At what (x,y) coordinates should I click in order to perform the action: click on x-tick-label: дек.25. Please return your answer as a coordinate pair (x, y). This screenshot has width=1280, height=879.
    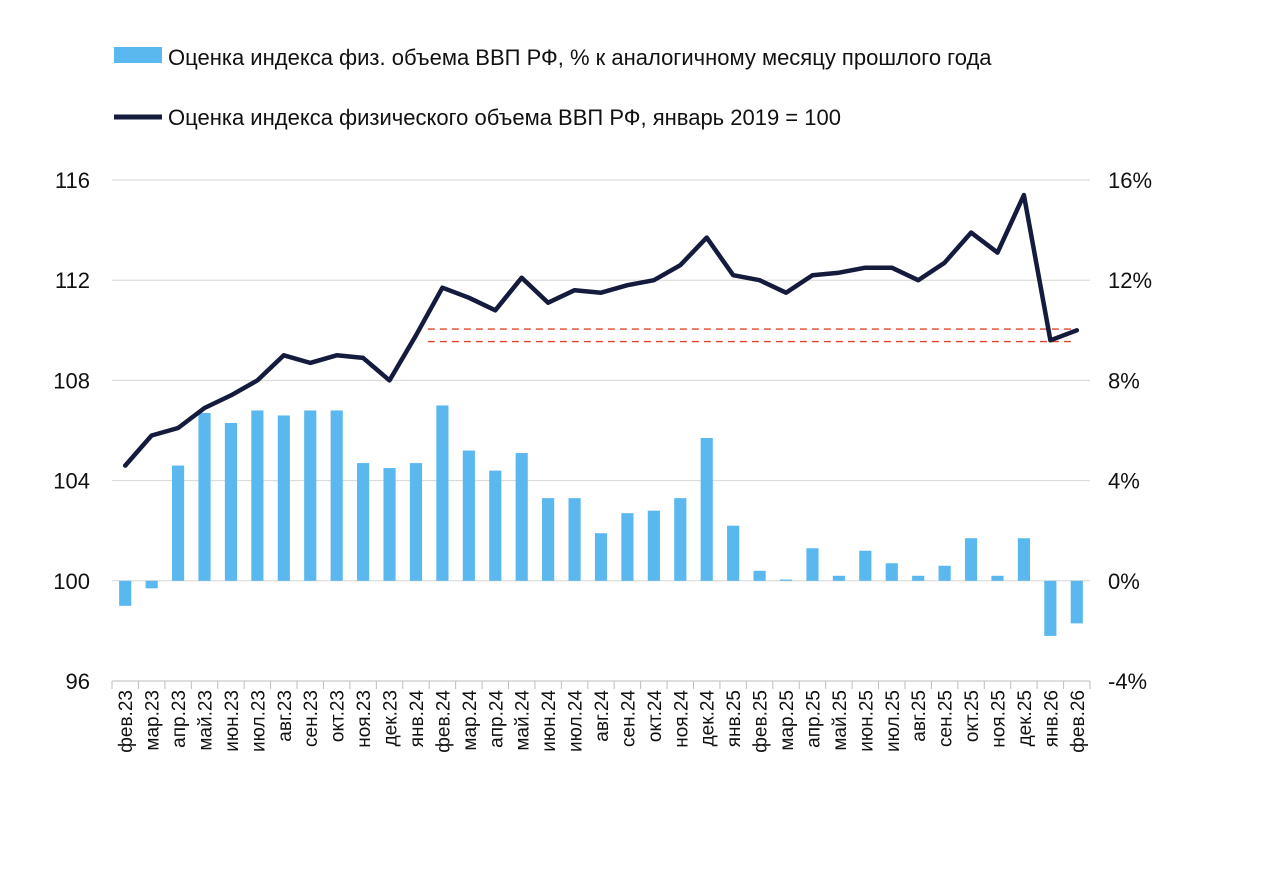
    Looking at the image, I should click on (1025, 718).